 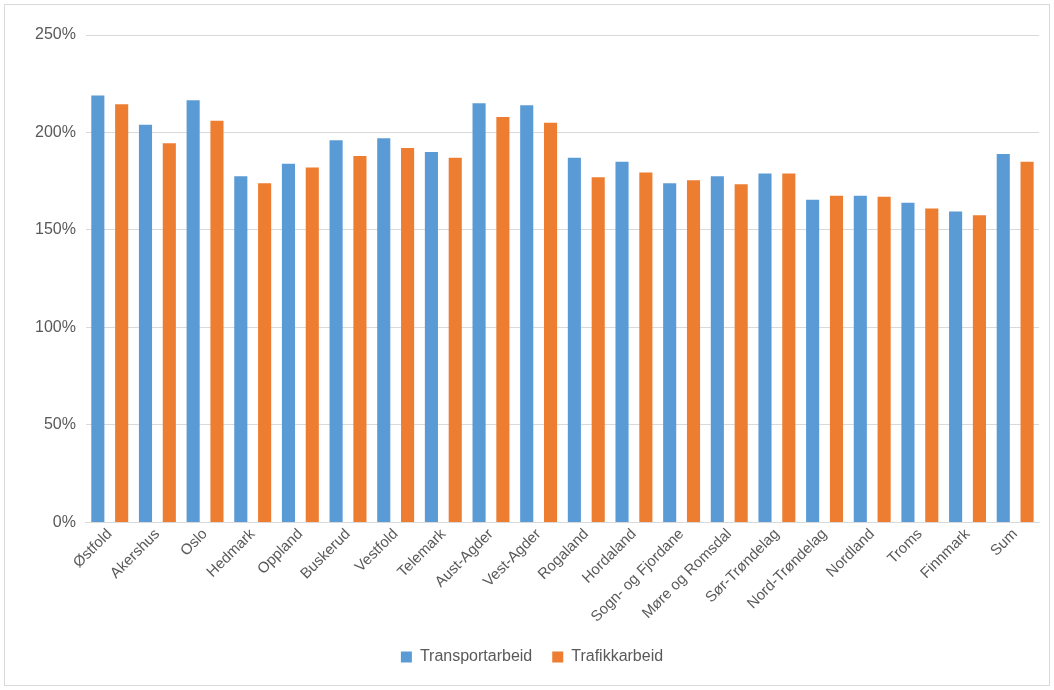 I want to click on y-tick-label: 200%, so click(x=55, y=131).